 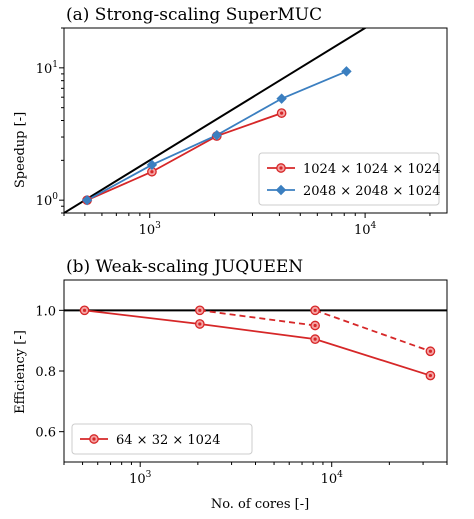 I want to click on x-tick-label-a-1: 10⁴, so click(x=365, y=229).